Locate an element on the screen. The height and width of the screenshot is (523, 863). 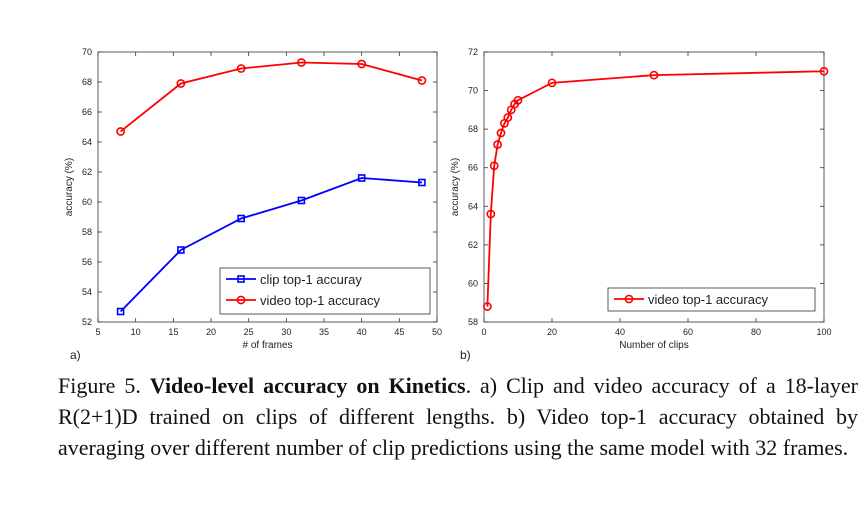
panel-a-x-axis-label: # of frames is located at coordinates (267, 345).